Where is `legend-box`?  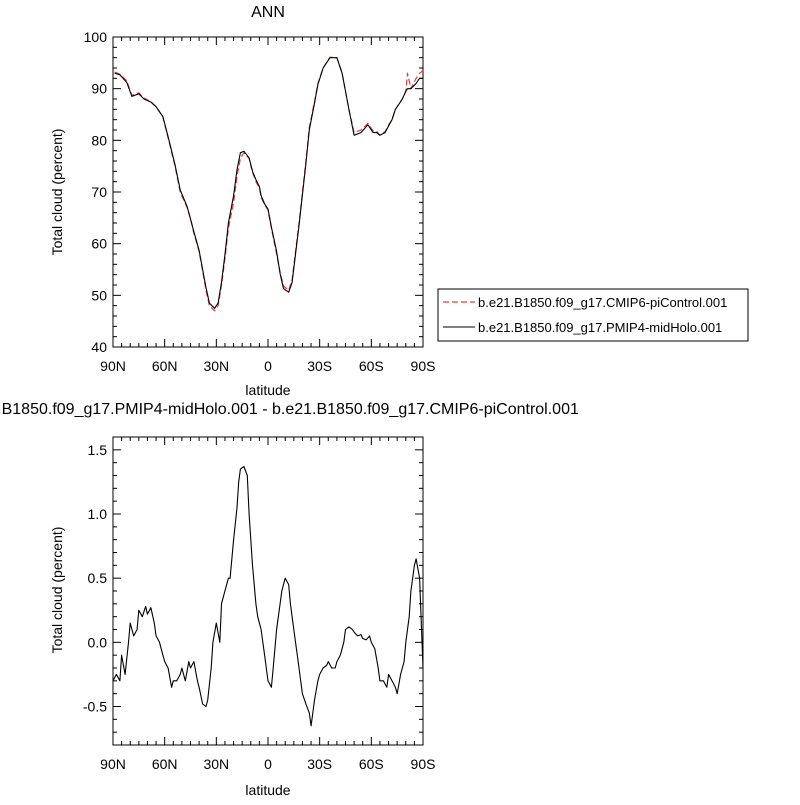 legend-box is located at coordinates (593, 315).